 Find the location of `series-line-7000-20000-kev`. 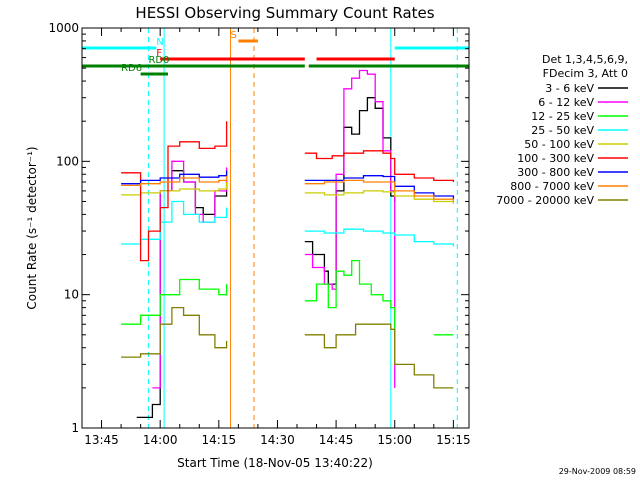

series-line-7000-20000-kev is located at coordinates (287, 347).